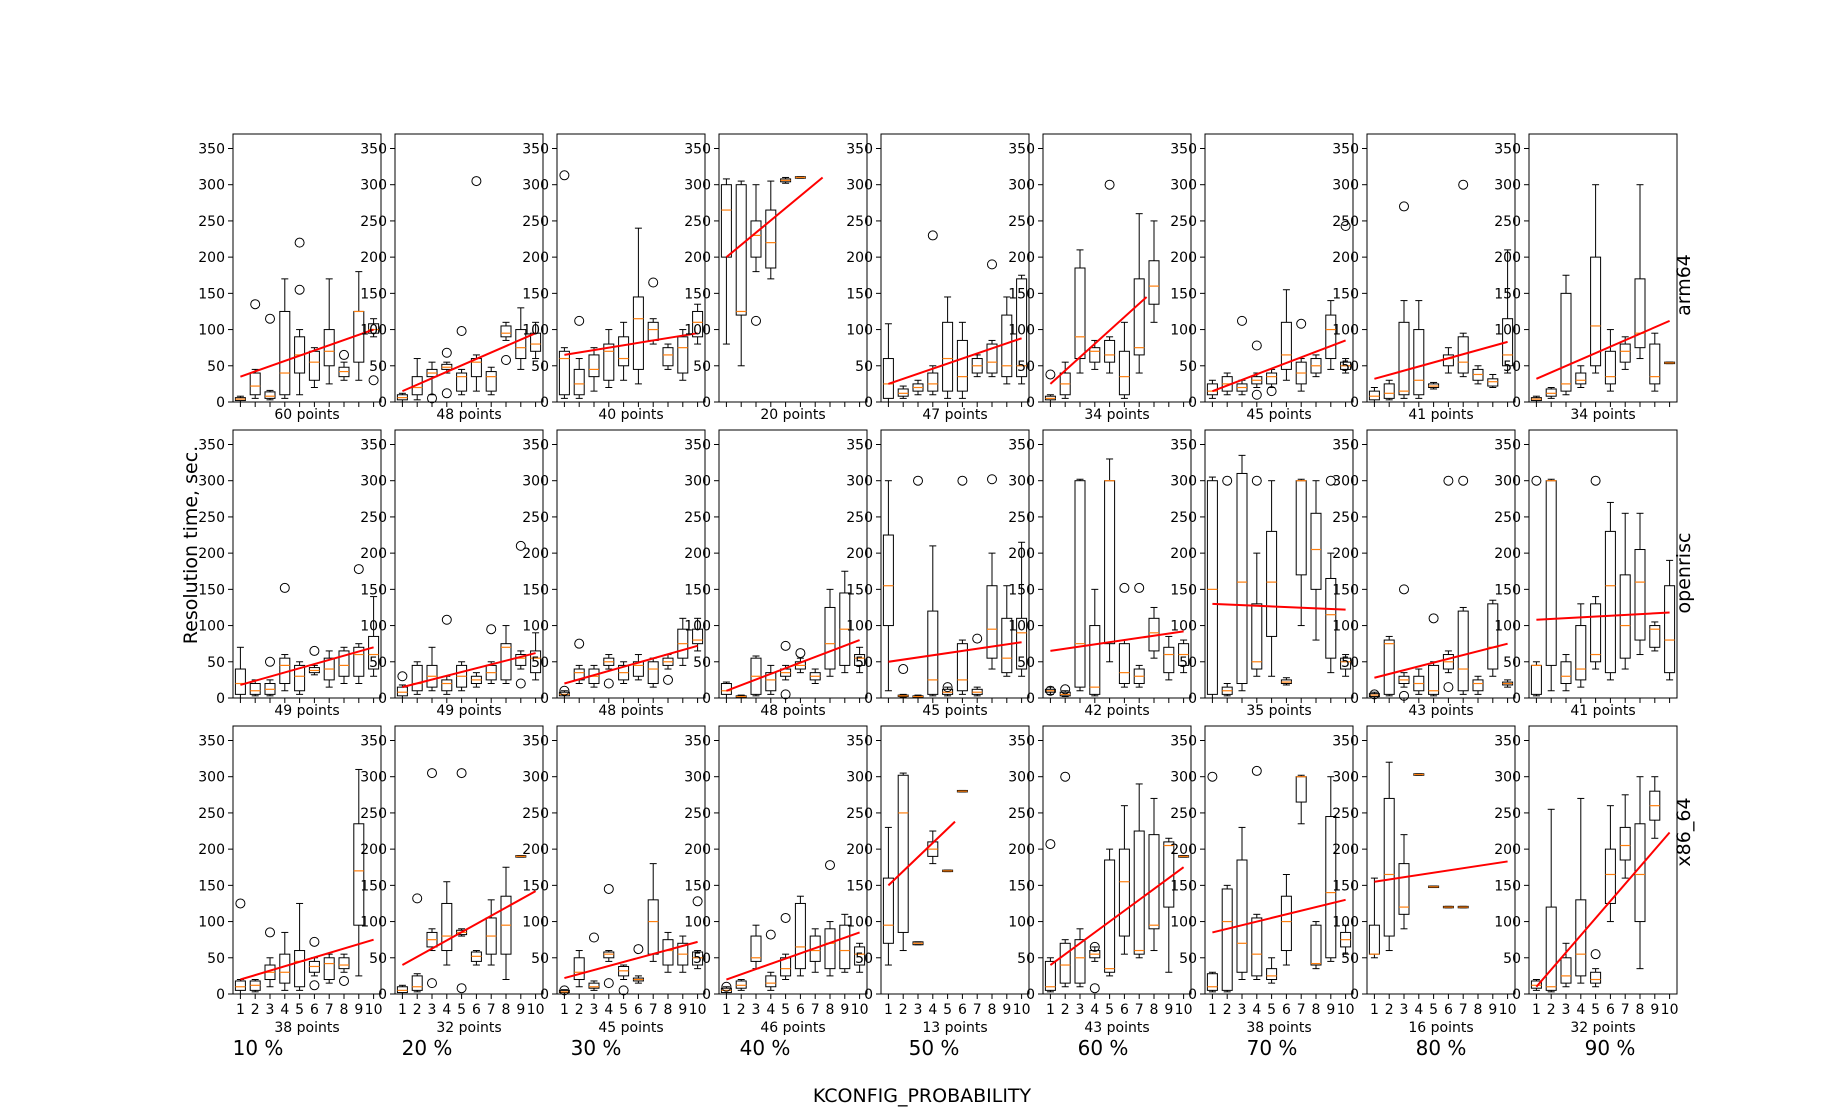 The image size is (1846, 1108). I want to click on x-tick-label: 1, so click(1050, 1010).